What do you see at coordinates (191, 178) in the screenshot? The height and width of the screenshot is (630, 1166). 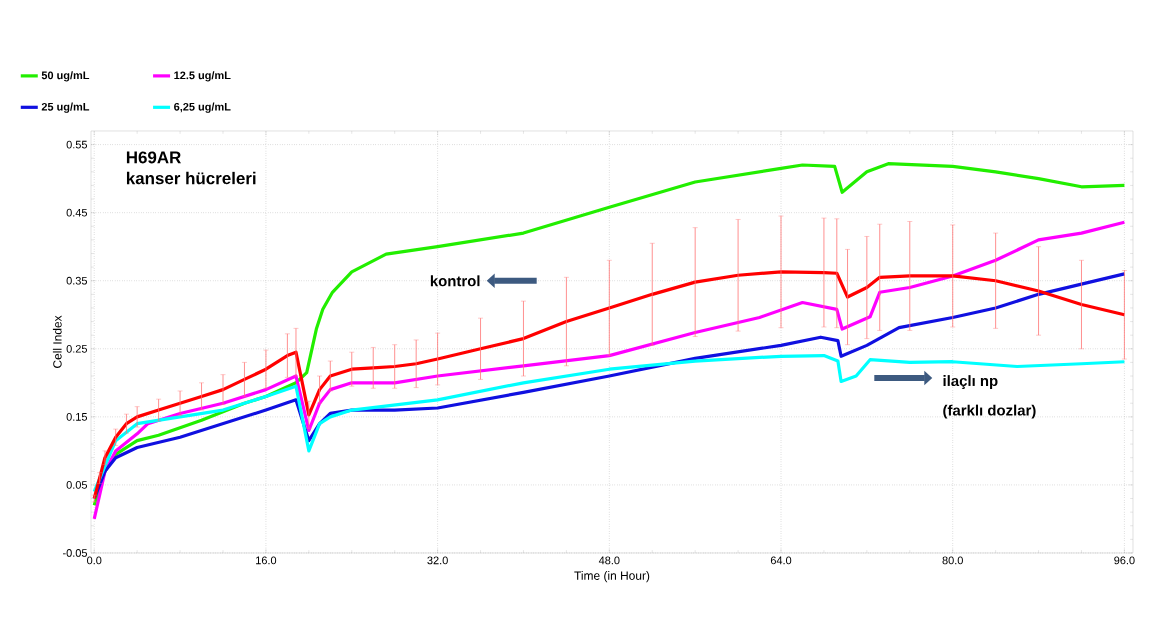 I see `text: kanser hücreleri` at bounding box center [191, 178].